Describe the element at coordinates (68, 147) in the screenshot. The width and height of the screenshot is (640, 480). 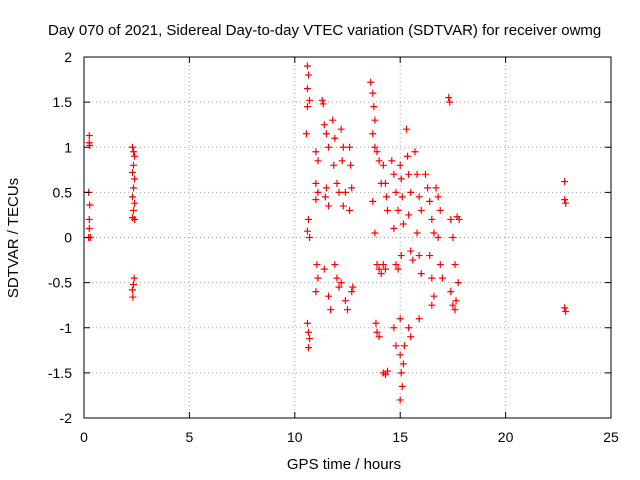
I see `y-tick-label: 1` at that location.